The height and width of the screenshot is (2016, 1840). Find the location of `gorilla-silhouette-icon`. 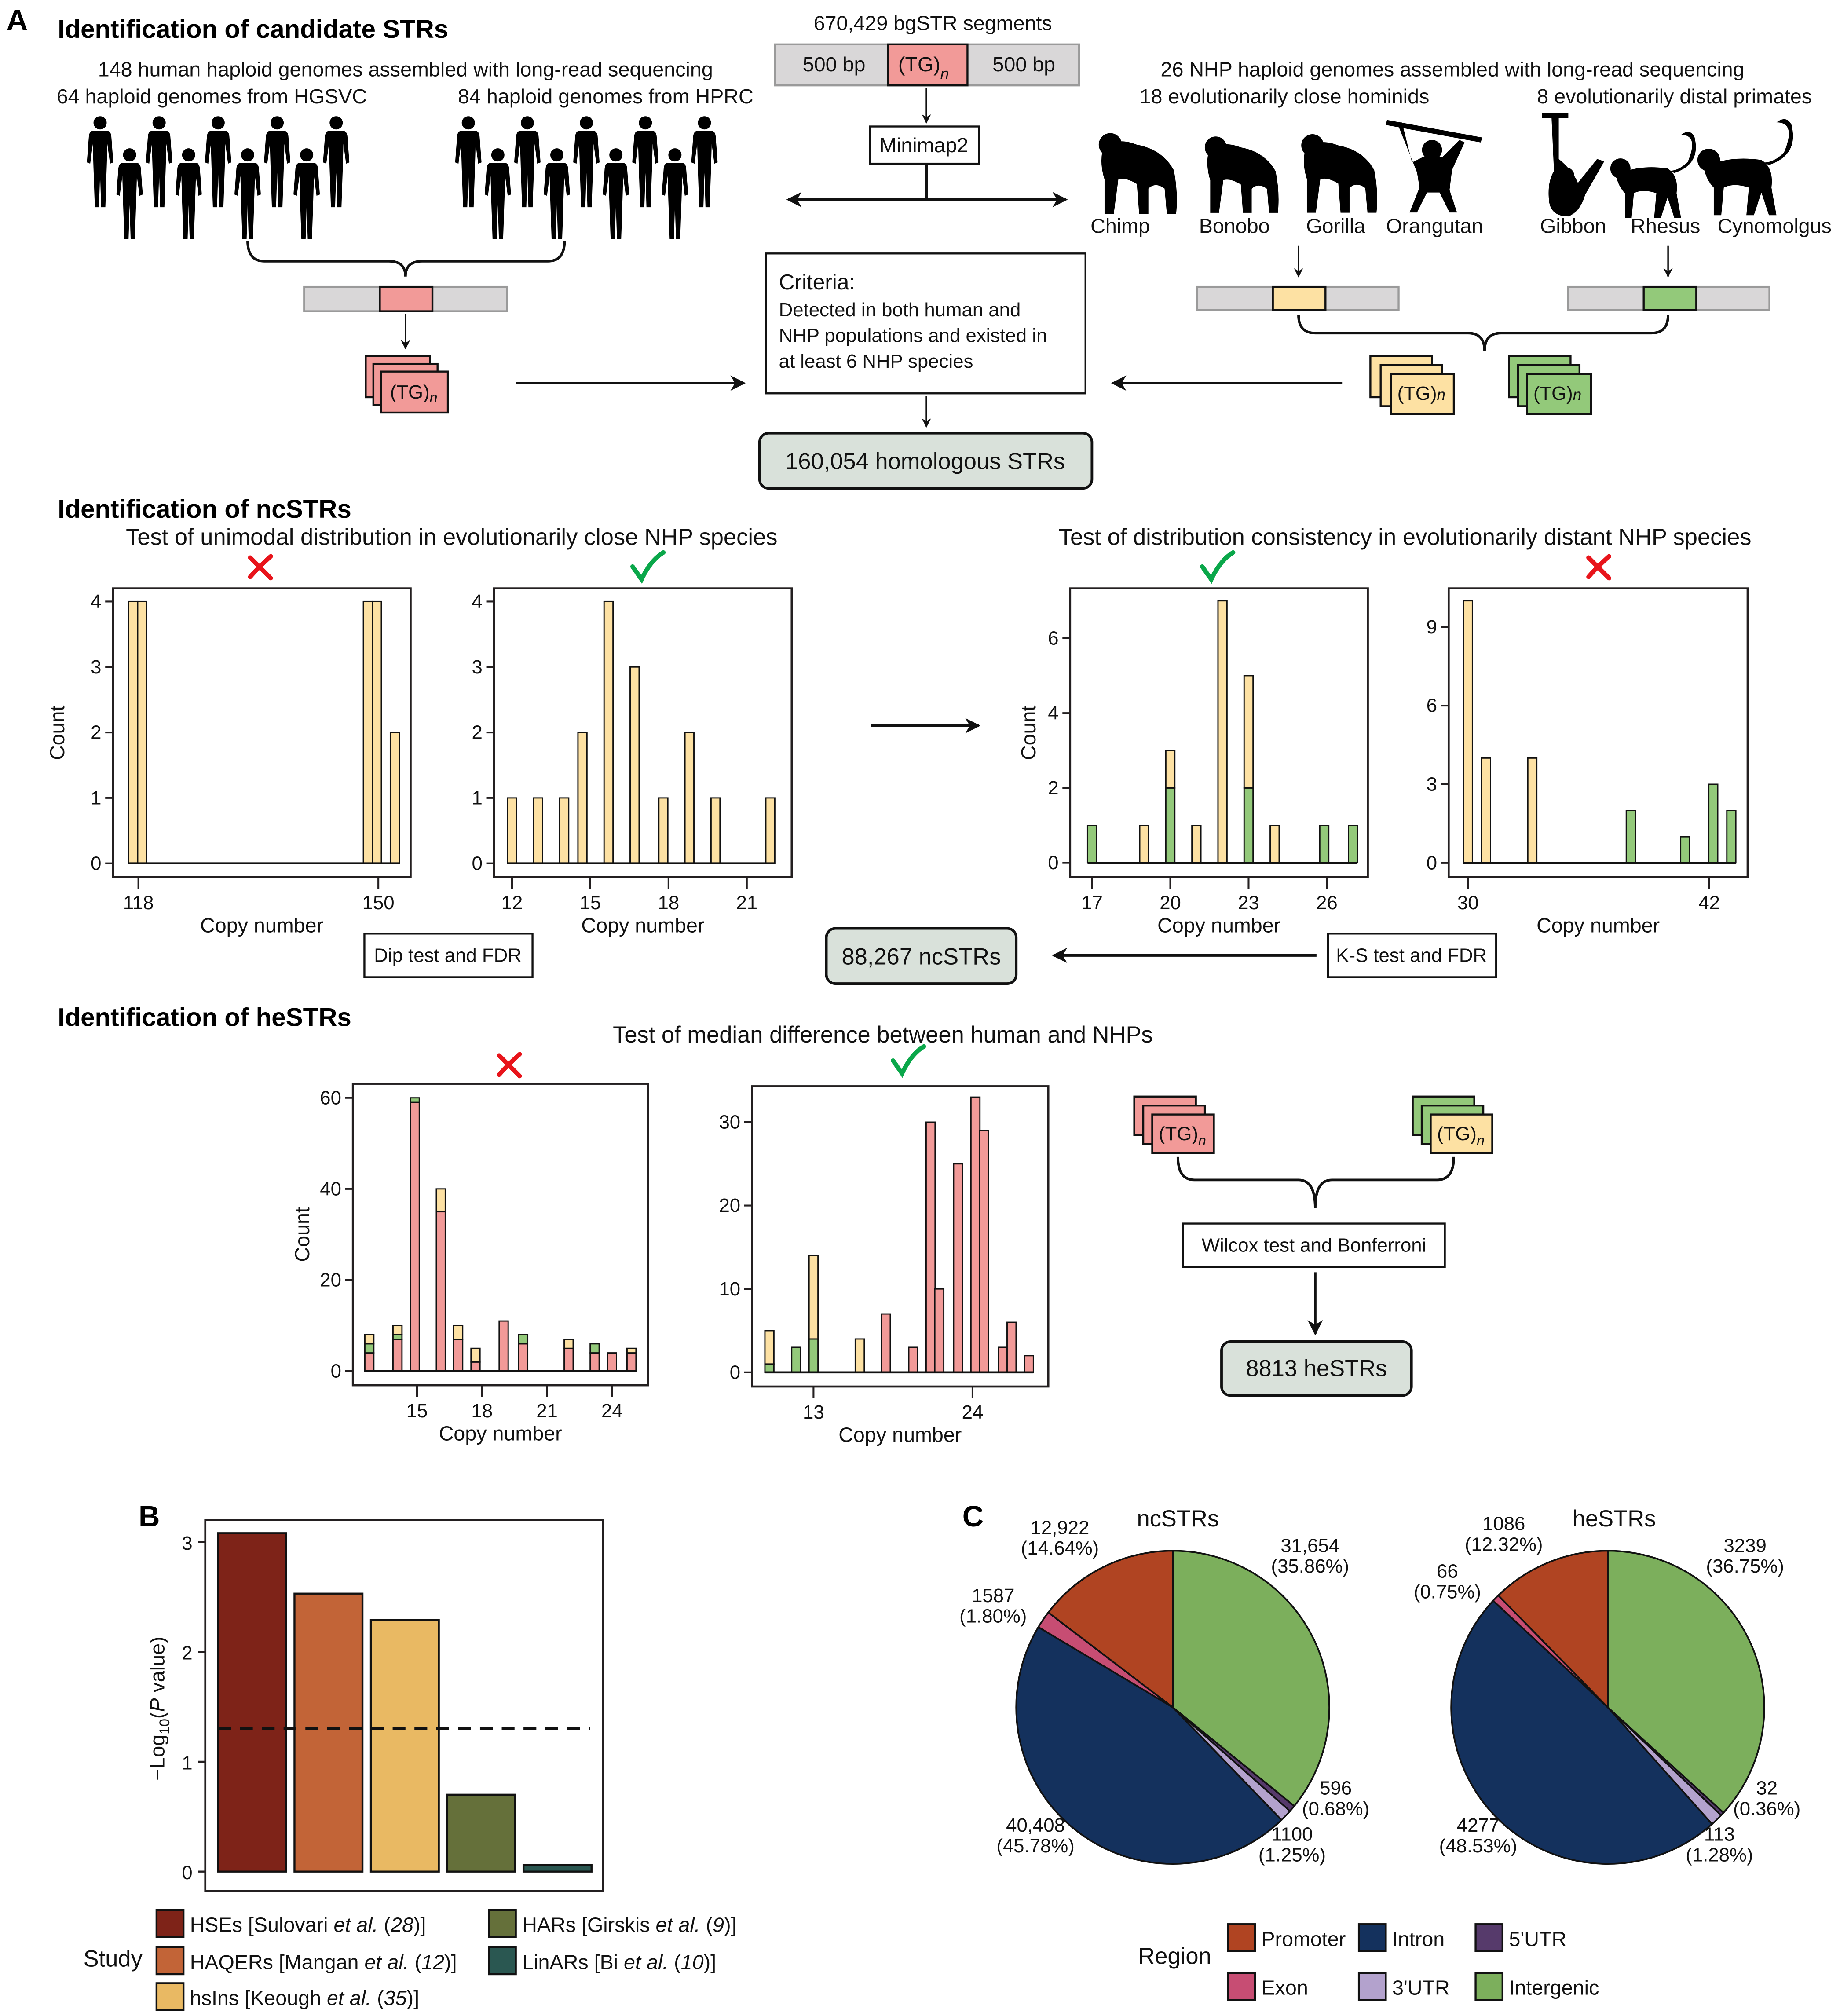

gorilla-silhouette-icon is located at coordinates (1339, 173).